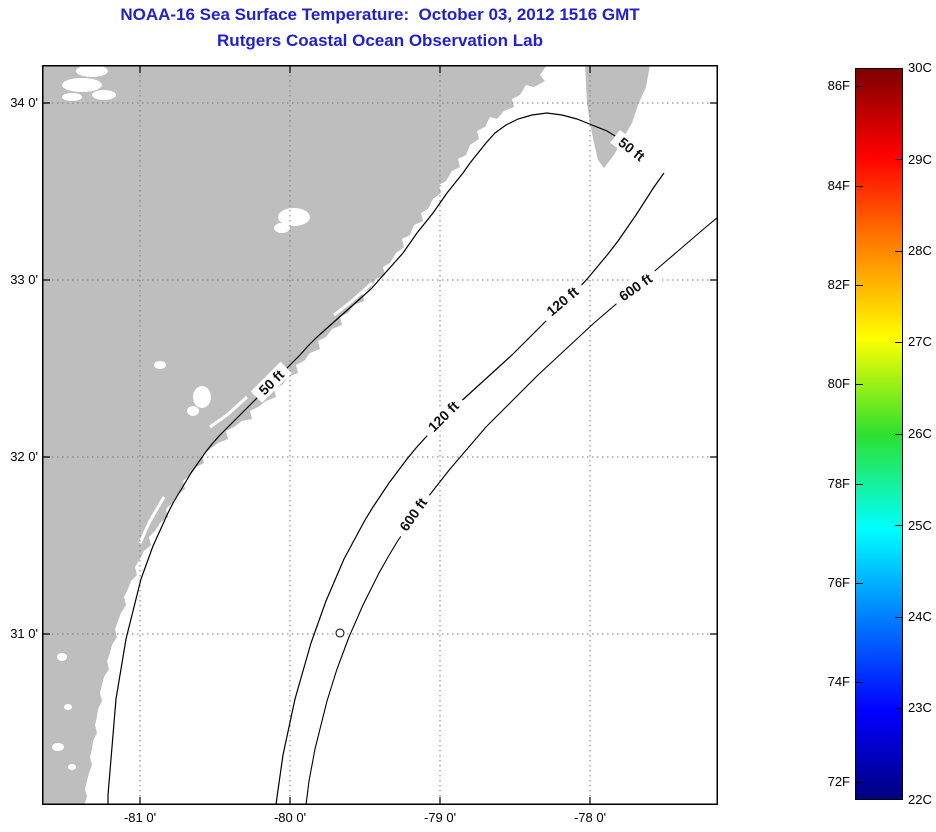 This screenshot has width=936, height=832. What do you see at coordinates (838, 85) in the screenshot?
I see `colorbar-f-label: 86F` at bounding box center [838, 85].